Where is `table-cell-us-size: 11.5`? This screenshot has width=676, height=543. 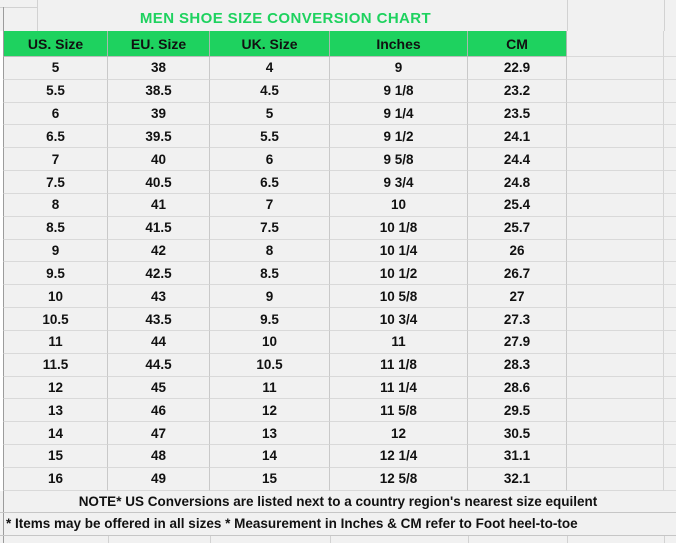 table-cell-us-size: 11.5 is located at coordinates (55, 365).